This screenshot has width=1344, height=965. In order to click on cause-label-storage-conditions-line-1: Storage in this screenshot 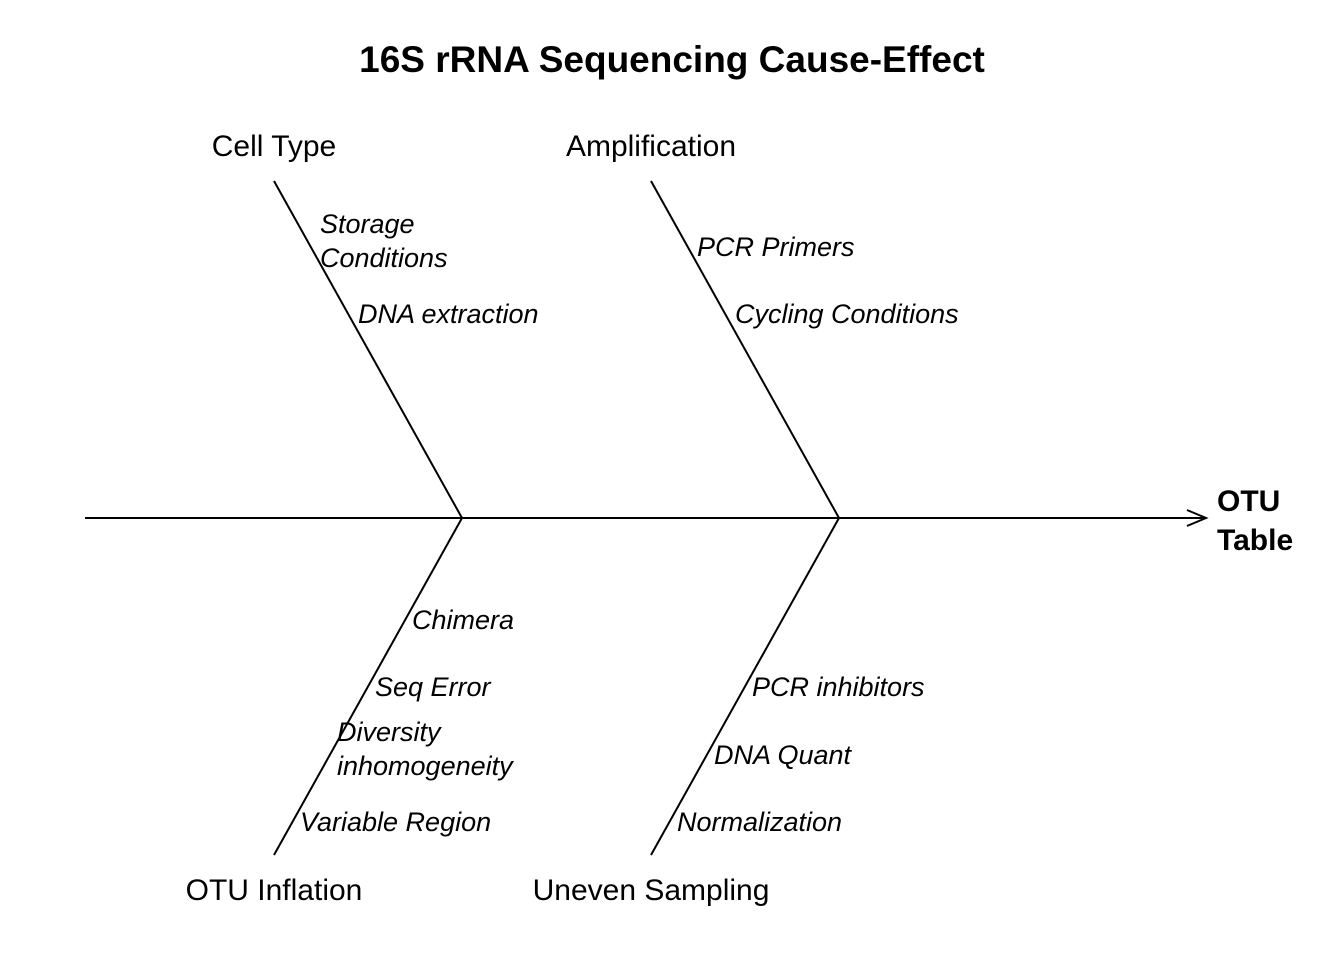, I will do `click(367, 224)`.